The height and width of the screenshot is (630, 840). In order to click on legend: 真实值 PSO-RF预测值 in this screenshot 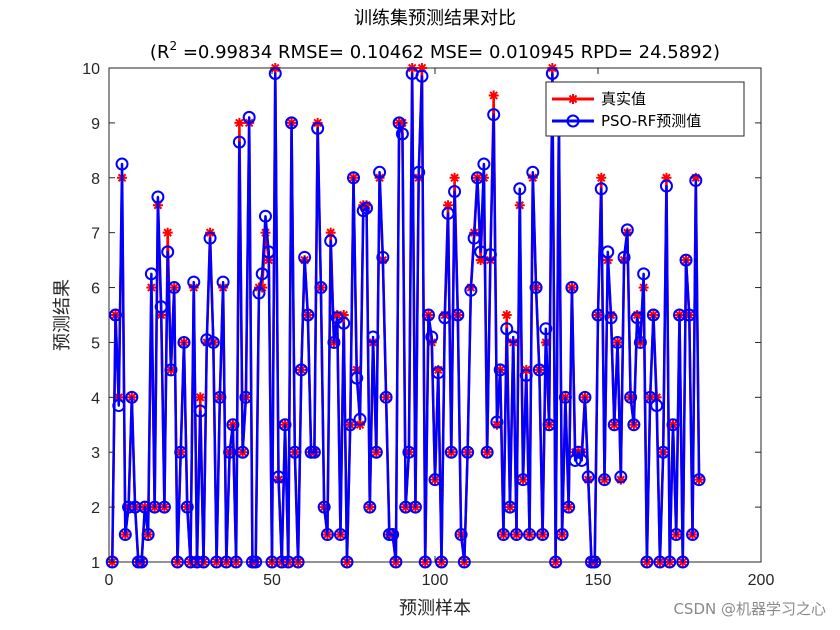, I will do `click(645, 109)`.